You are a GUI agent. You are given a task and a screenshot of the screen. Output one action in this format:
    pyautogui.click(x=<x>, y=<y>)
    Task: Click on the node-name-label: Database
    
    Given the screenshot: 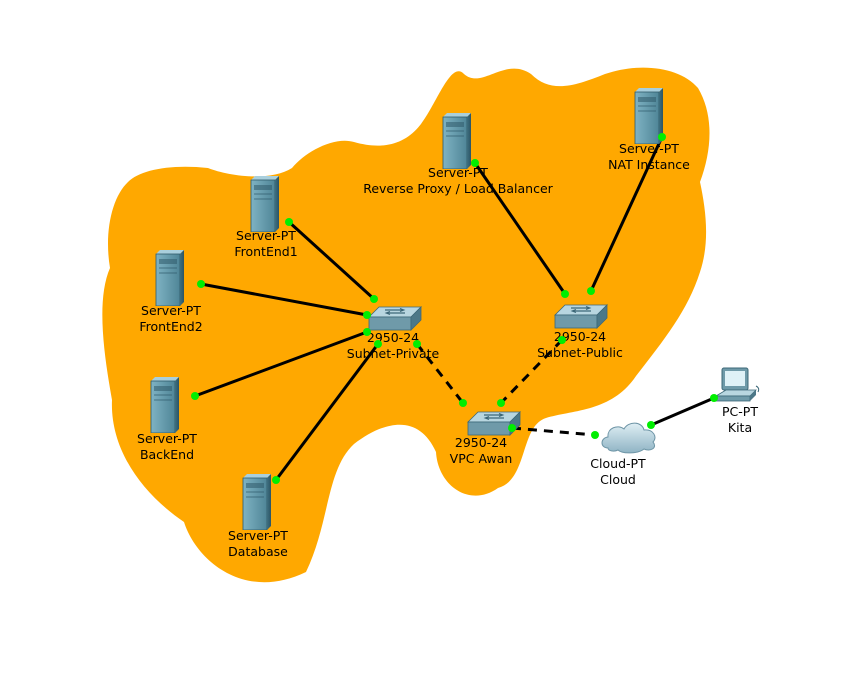 What is the action you would take?
    pyautogui.click(x=258, y=551)
    